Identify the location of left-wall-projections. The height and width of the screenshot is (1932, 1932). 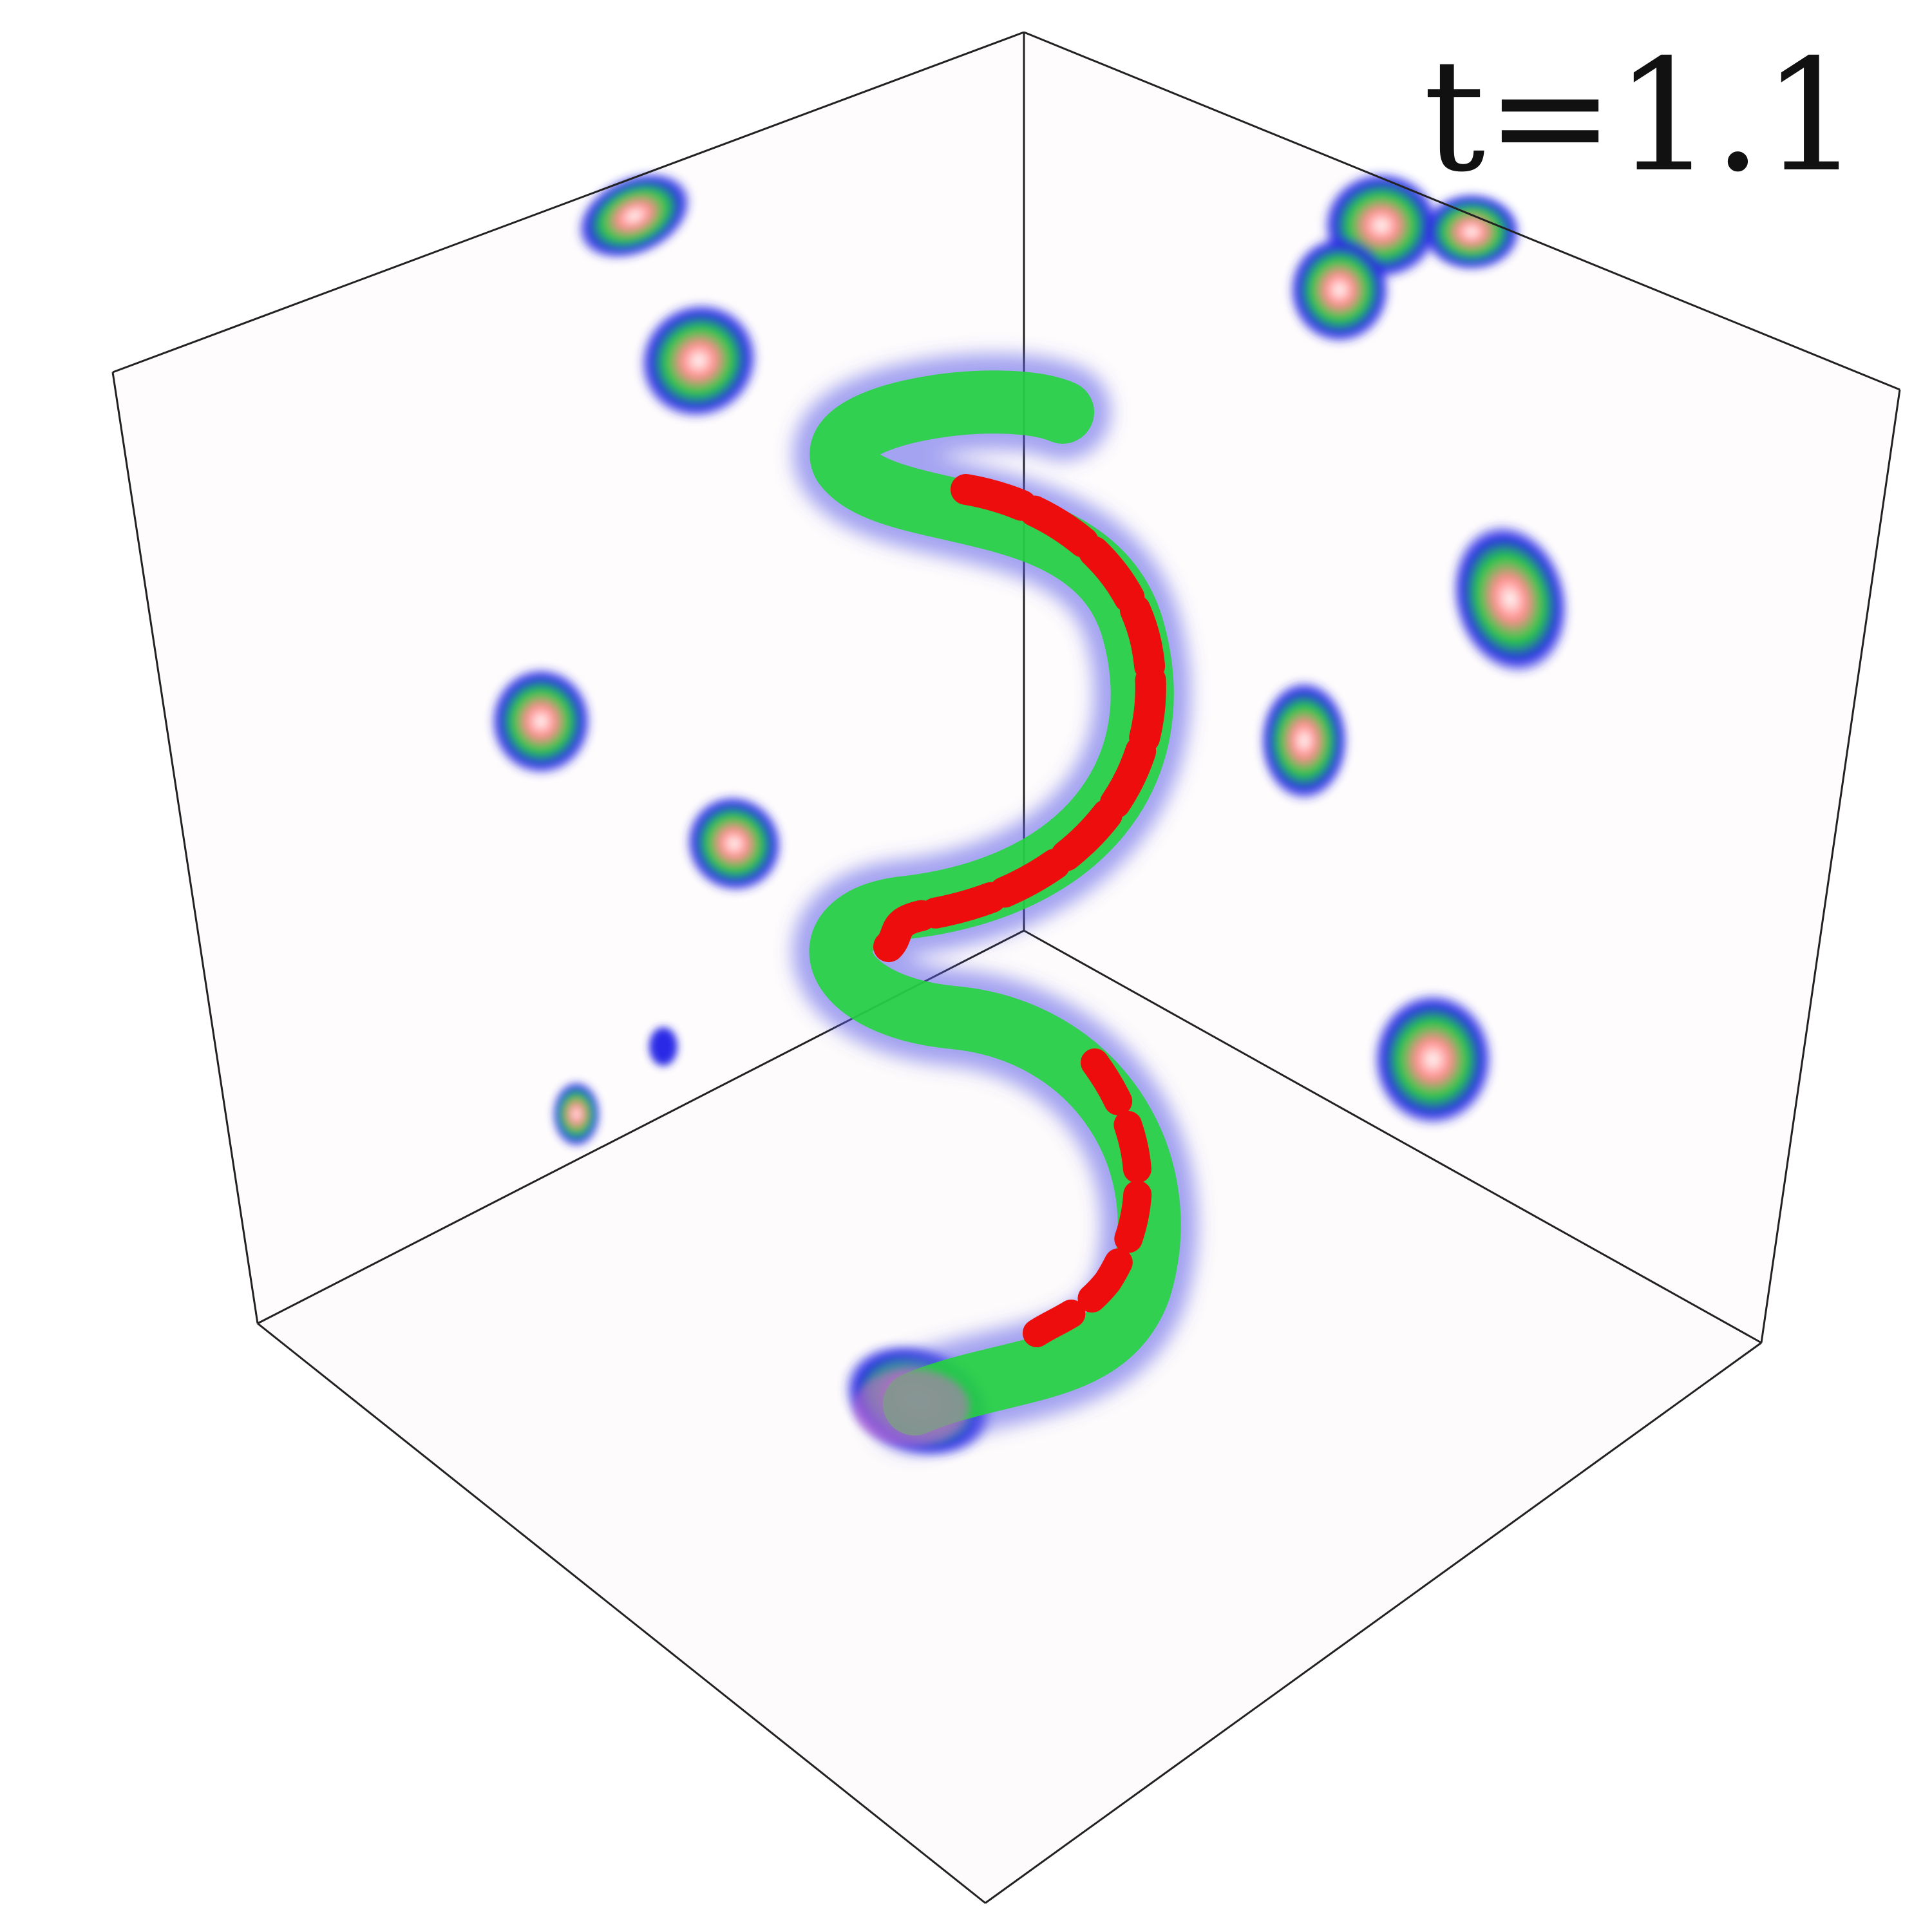
(636, 659).